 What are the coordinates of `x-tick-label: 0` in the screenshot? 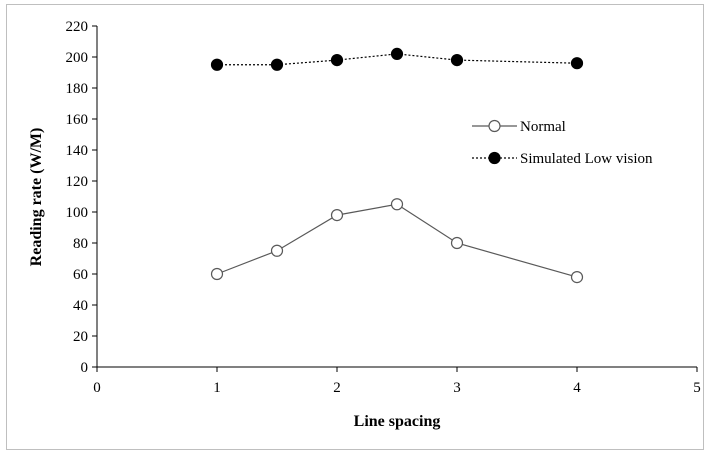 It's located at (97, 388).